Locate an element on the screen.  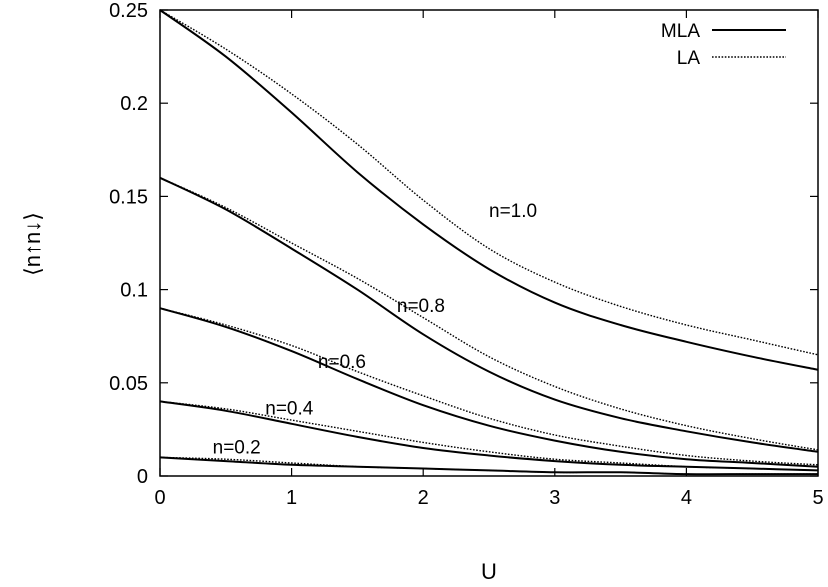
x-tick-label: 0 is located at coordinates (159, 498).